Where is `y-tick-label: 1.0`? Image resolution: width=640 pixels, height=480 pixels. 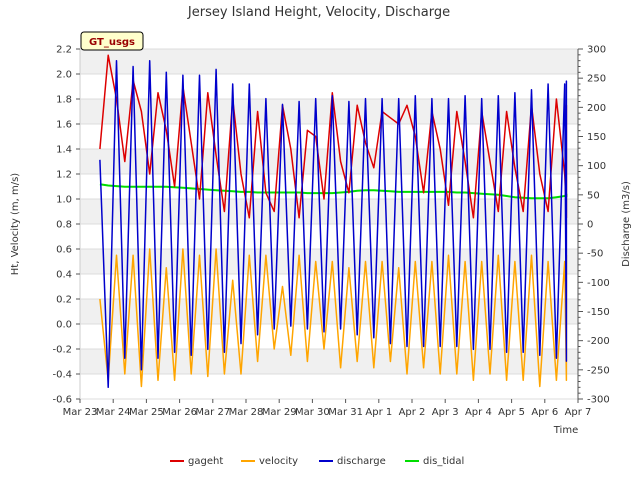
y-tick-label: 1.0 is located at coordinates (64, 200).